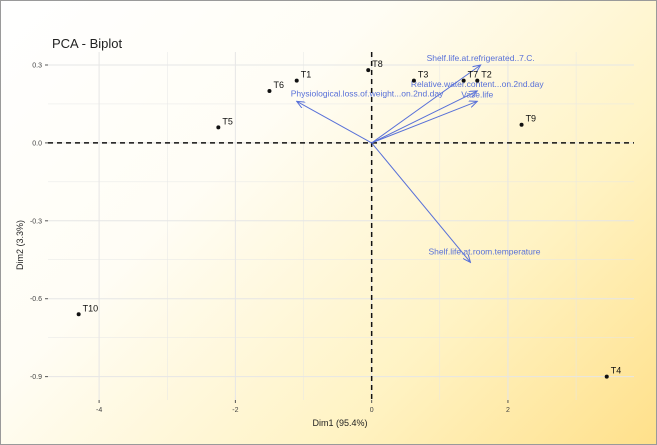 The width and height of the screenshot is (657, 445). Describe the element at coordinates (377, 64) in the screenshot. I see `point-label: T8` at that location.